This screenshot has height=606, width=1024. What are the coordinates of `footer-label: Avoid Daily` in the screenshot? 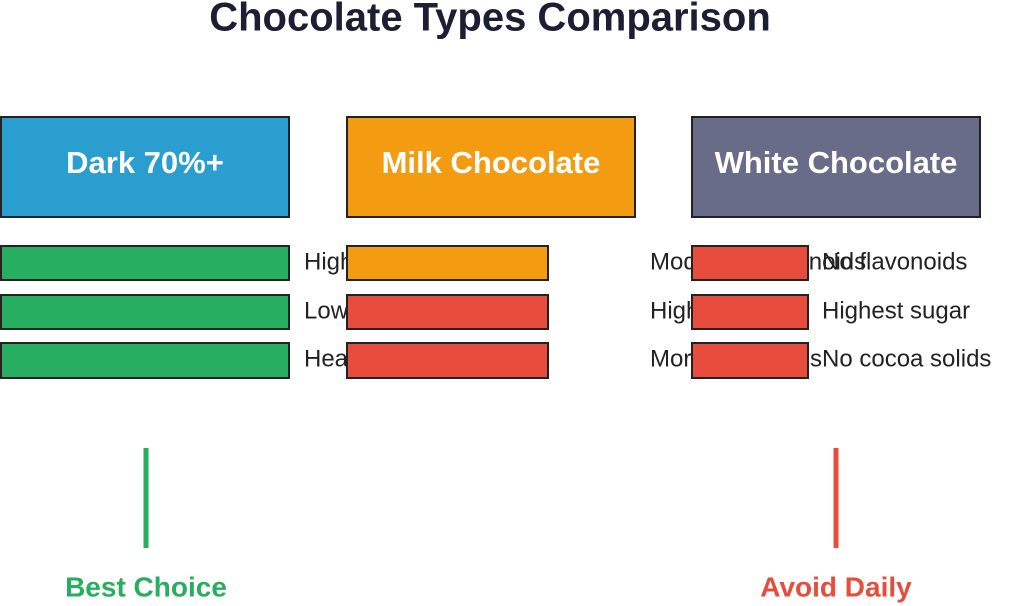 It's located at (836, 586).